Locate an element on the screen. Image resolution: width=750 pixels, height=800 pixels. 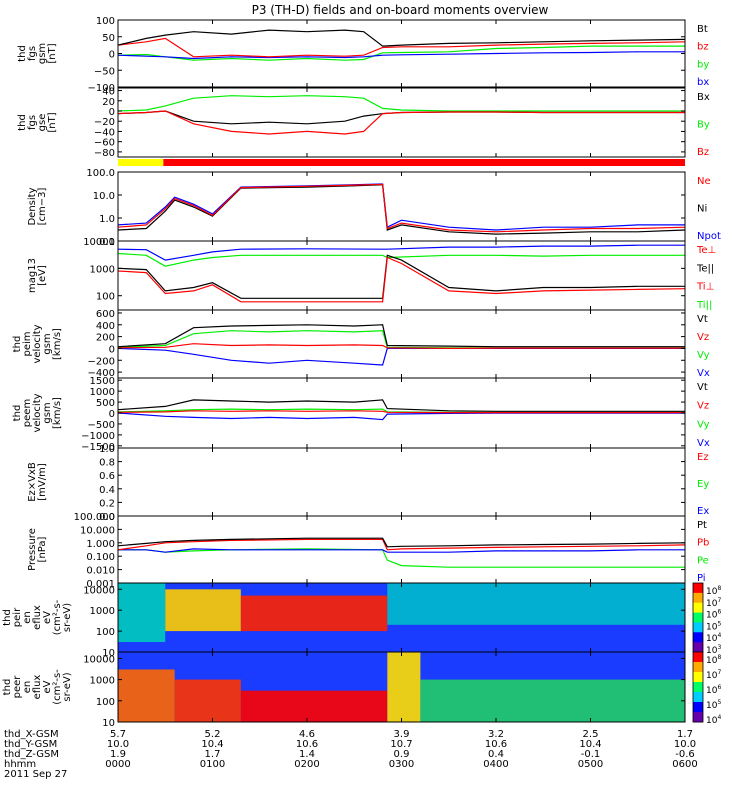
y-tick-label: 10.0 is located at coordinates (104, 196).